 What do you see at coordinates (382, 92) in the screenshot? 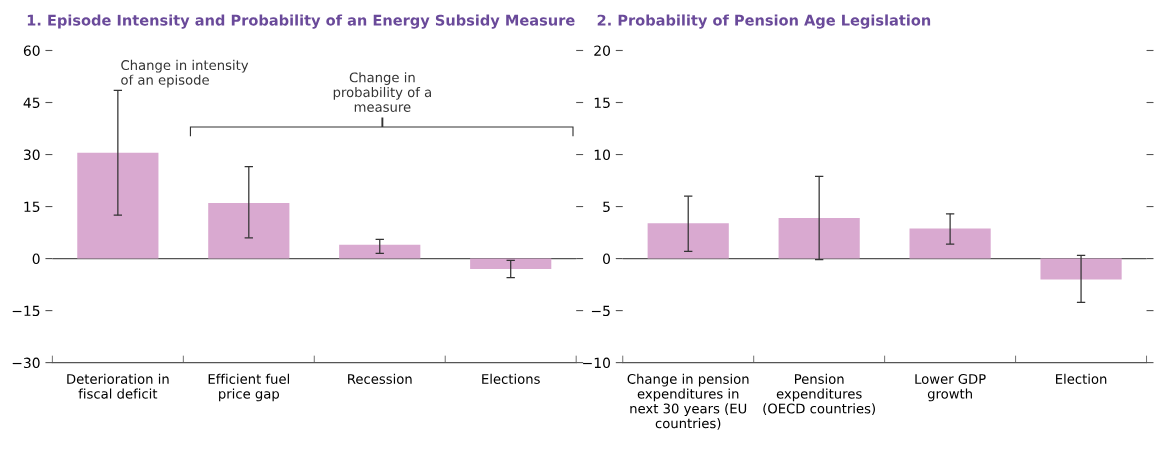
I see `annotation: Change in probability of a measure` at bounding box center [382, 92].